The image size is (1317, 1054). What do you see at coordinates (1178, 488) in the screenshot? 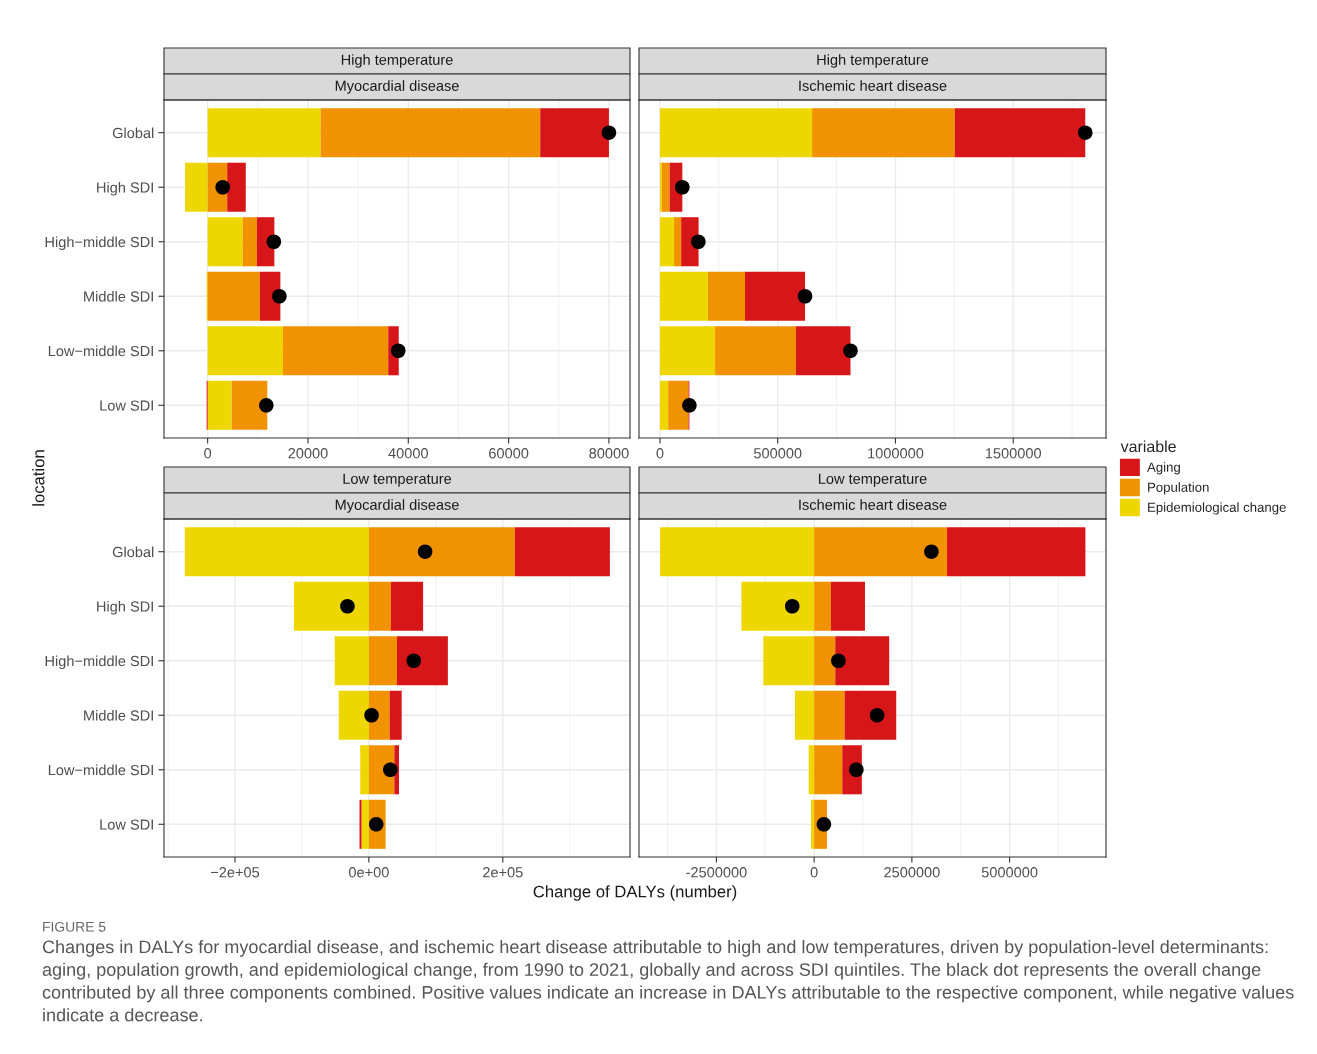
I see `legend-label: Population` at bounding box center [1178, 488].